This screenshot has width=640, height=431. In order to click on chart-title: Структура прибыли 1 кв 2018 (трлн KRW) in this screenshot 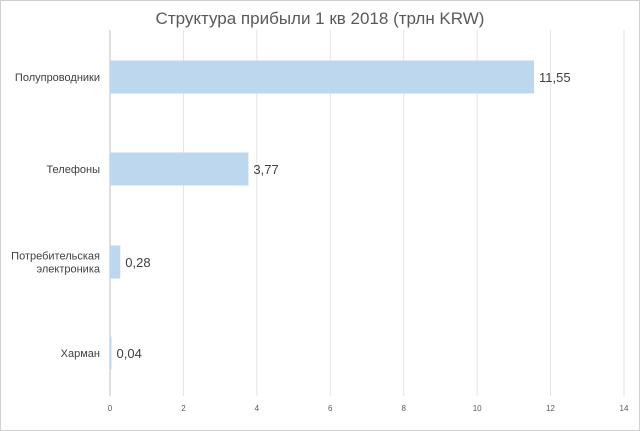, I will do `click(320, 18)`.